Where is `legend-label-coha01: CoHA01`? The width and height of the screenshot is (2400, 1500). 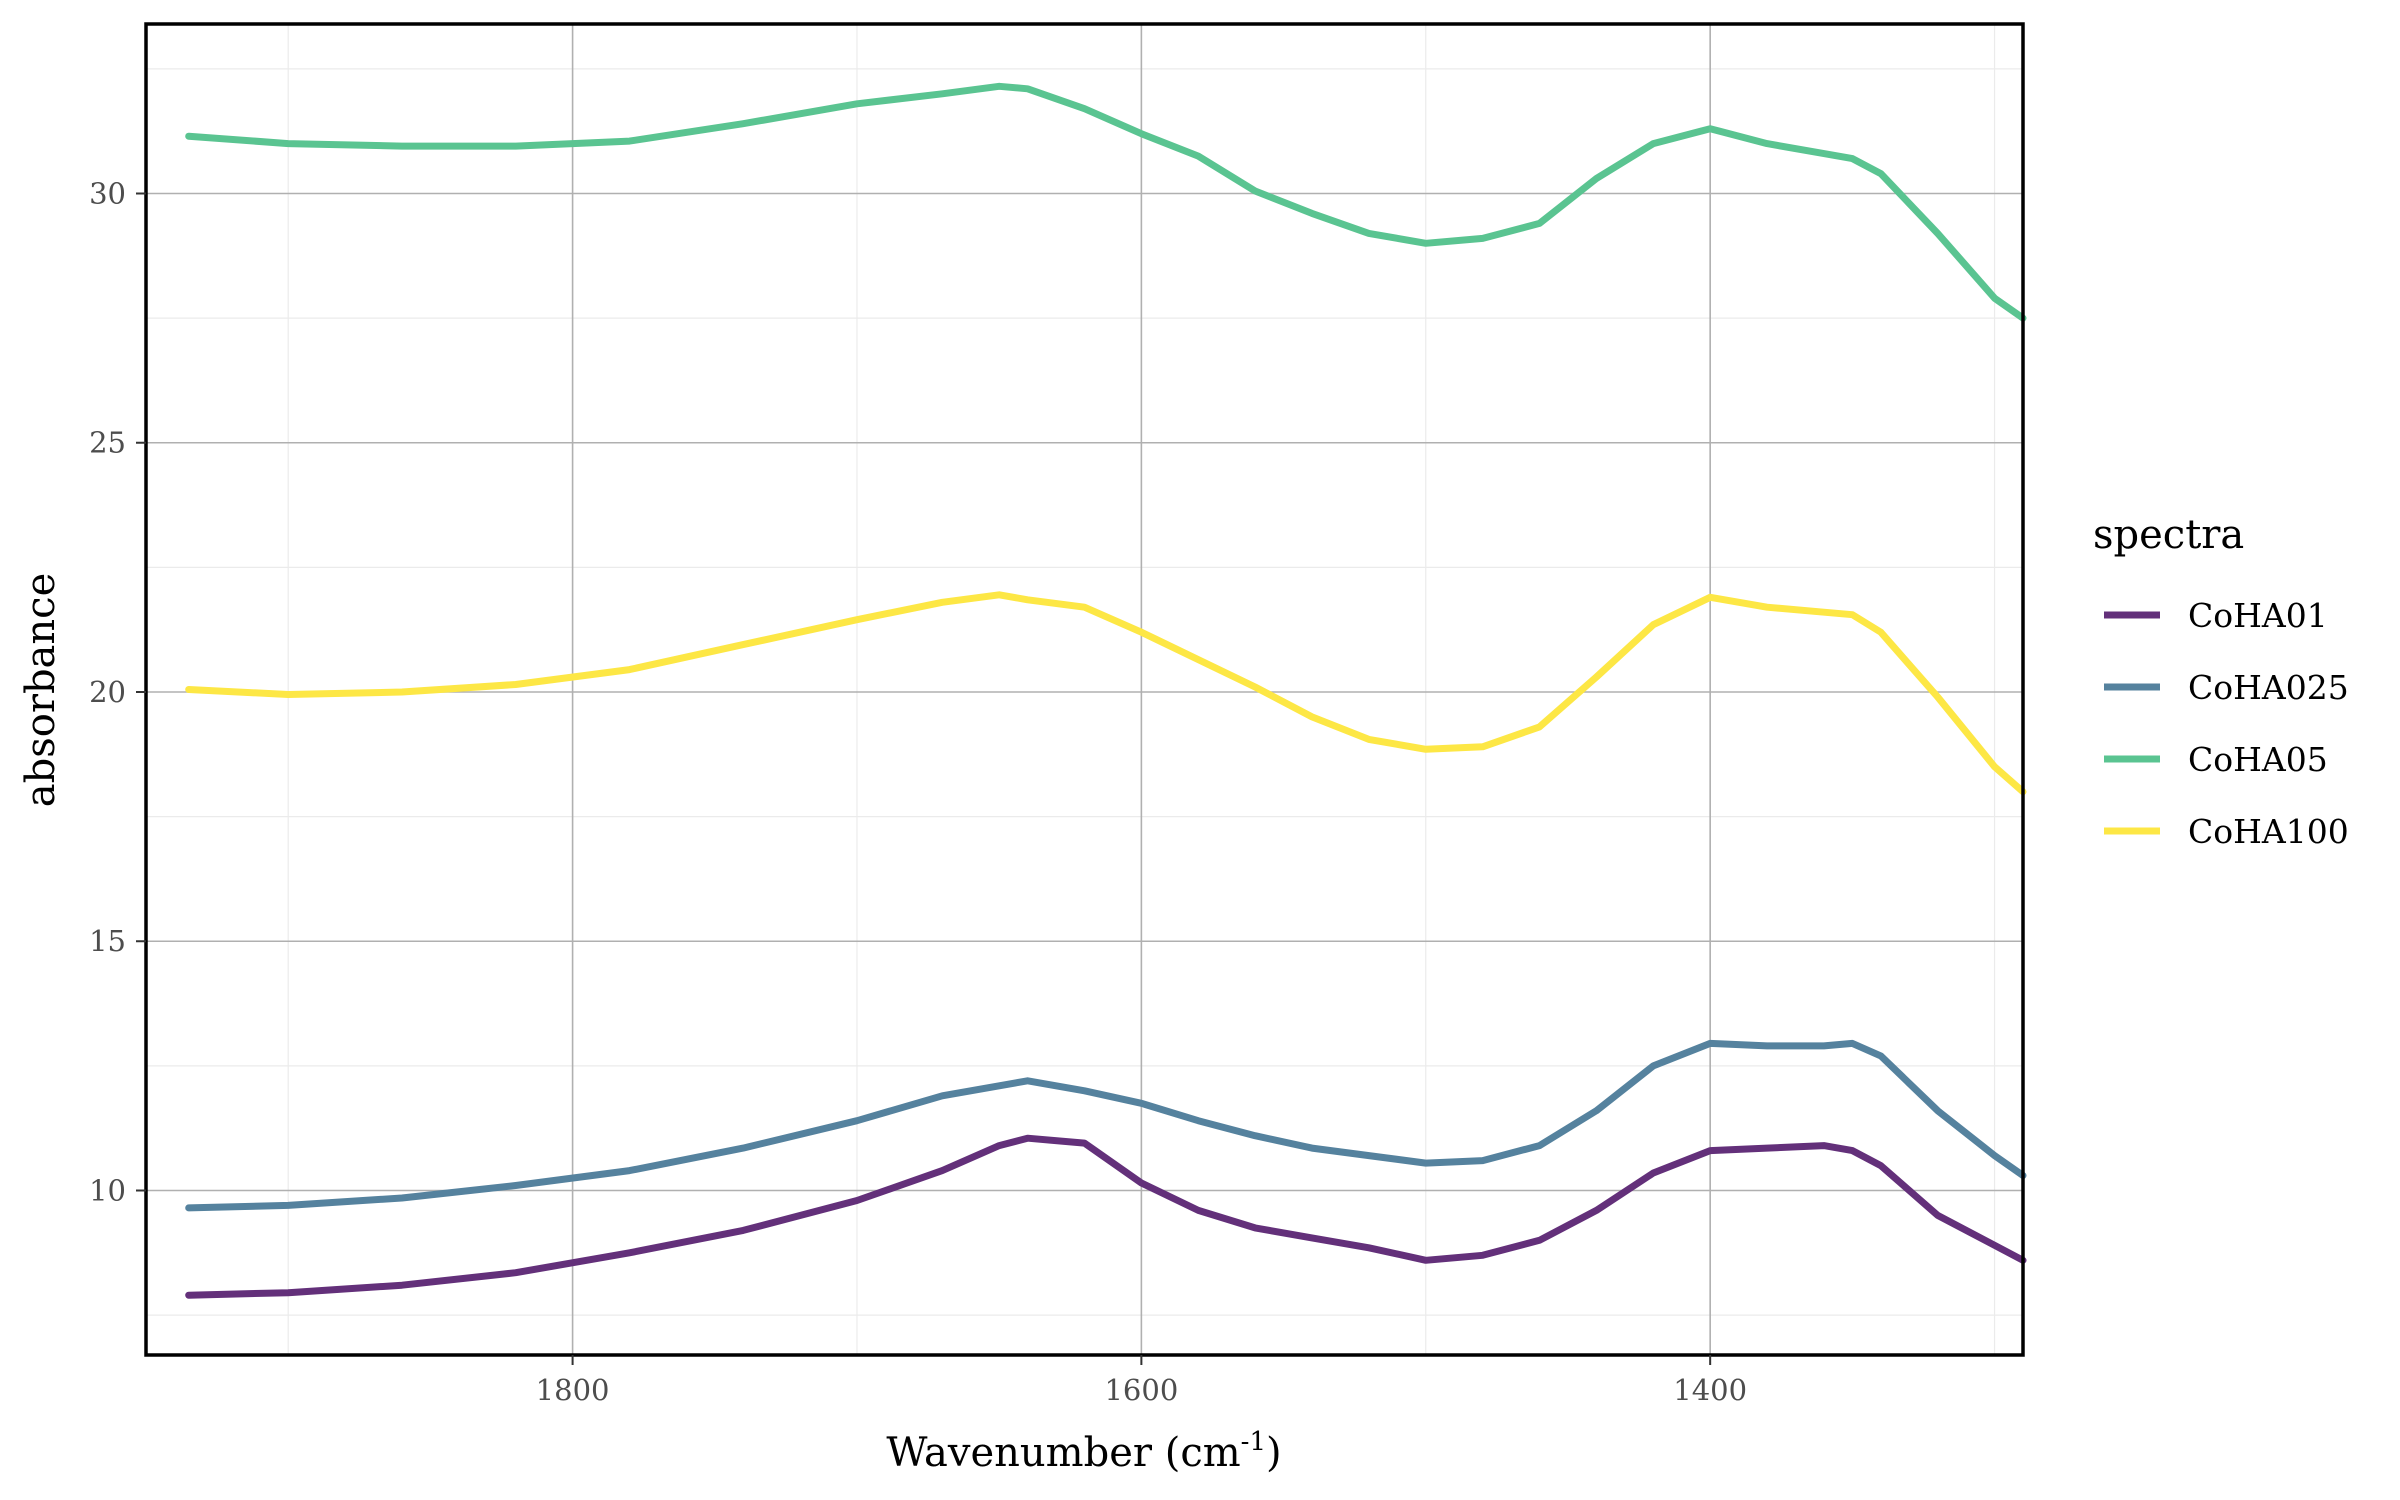
legend-label-coha01: CoHA01 is located at coordinates (2258, 615).